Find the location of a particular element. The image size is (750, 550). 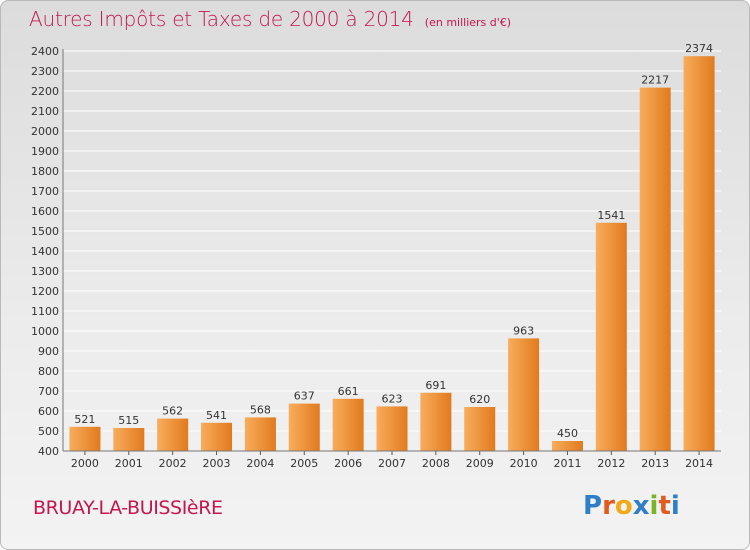

x-tick-label: 2005 is located at coordinates (304, 463).